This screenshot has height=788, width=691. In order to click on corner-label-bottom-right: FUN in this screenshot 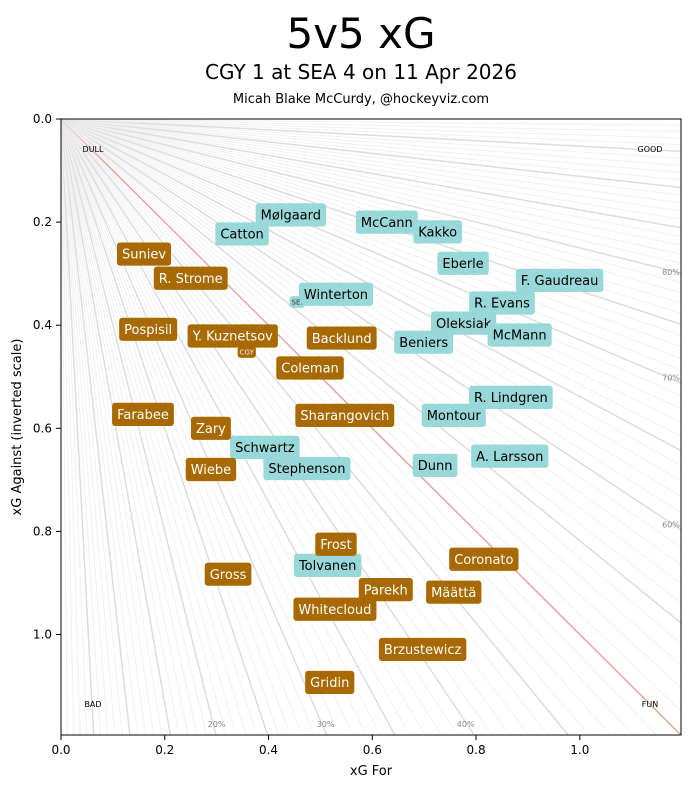, I will do `click(650, 704)`.